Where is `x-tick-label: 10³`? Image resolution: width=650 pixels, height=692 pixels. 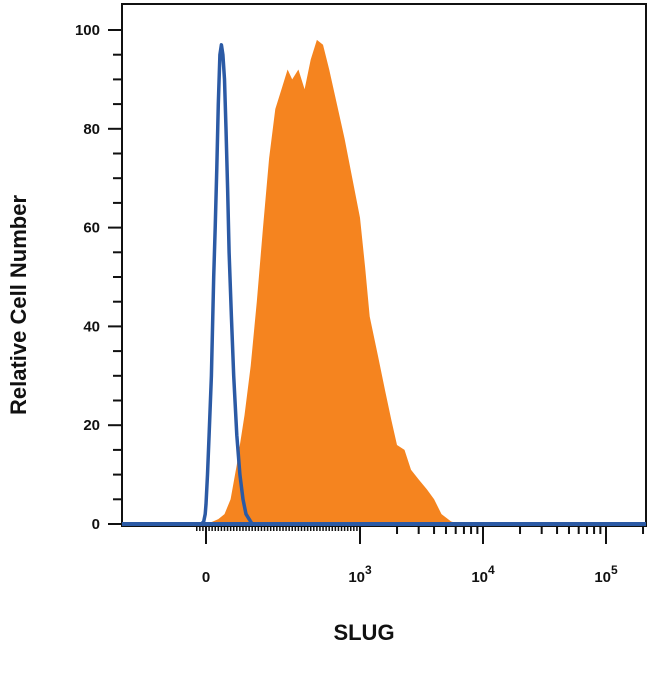
x-tick-label: 10³ is located at coordinates (360, 574).